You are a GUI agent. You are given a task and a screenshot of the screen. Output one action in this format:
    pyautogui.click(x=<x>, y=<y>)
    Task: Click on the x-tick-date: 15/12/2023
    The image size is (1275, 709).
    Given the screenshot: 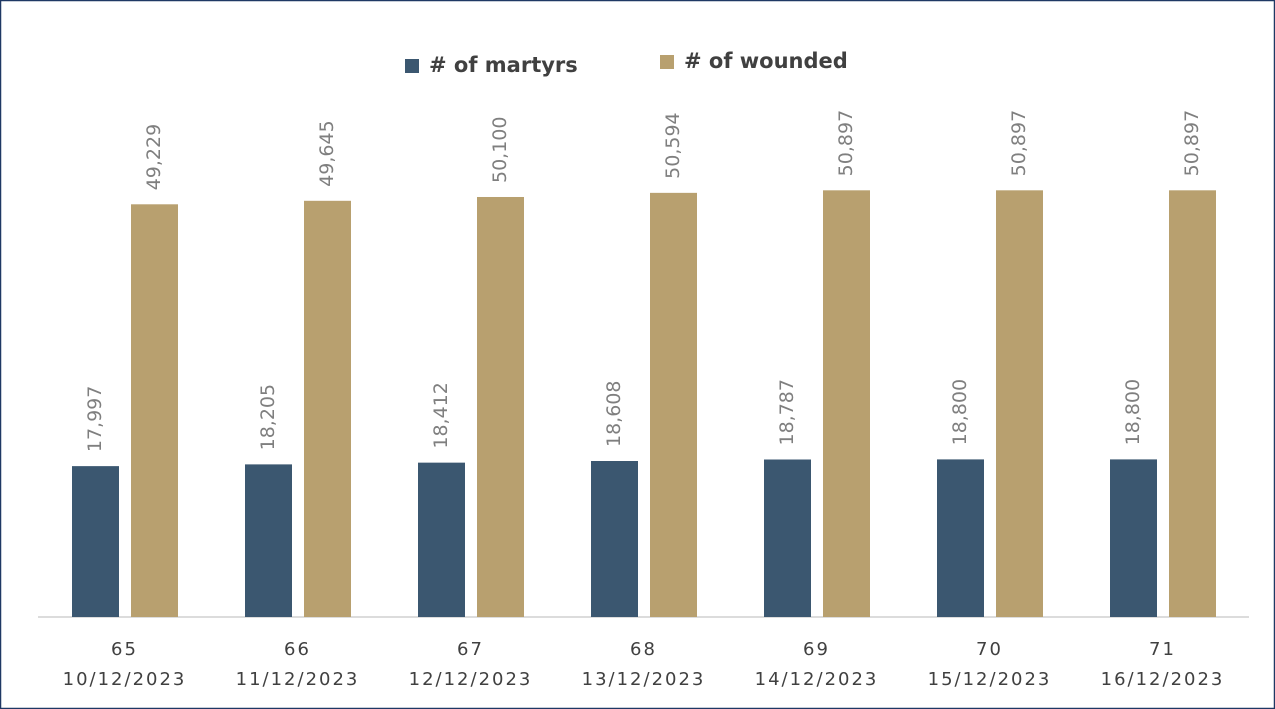 What is the action you would take?
    pyautogui.click(x=990, y=679)
    